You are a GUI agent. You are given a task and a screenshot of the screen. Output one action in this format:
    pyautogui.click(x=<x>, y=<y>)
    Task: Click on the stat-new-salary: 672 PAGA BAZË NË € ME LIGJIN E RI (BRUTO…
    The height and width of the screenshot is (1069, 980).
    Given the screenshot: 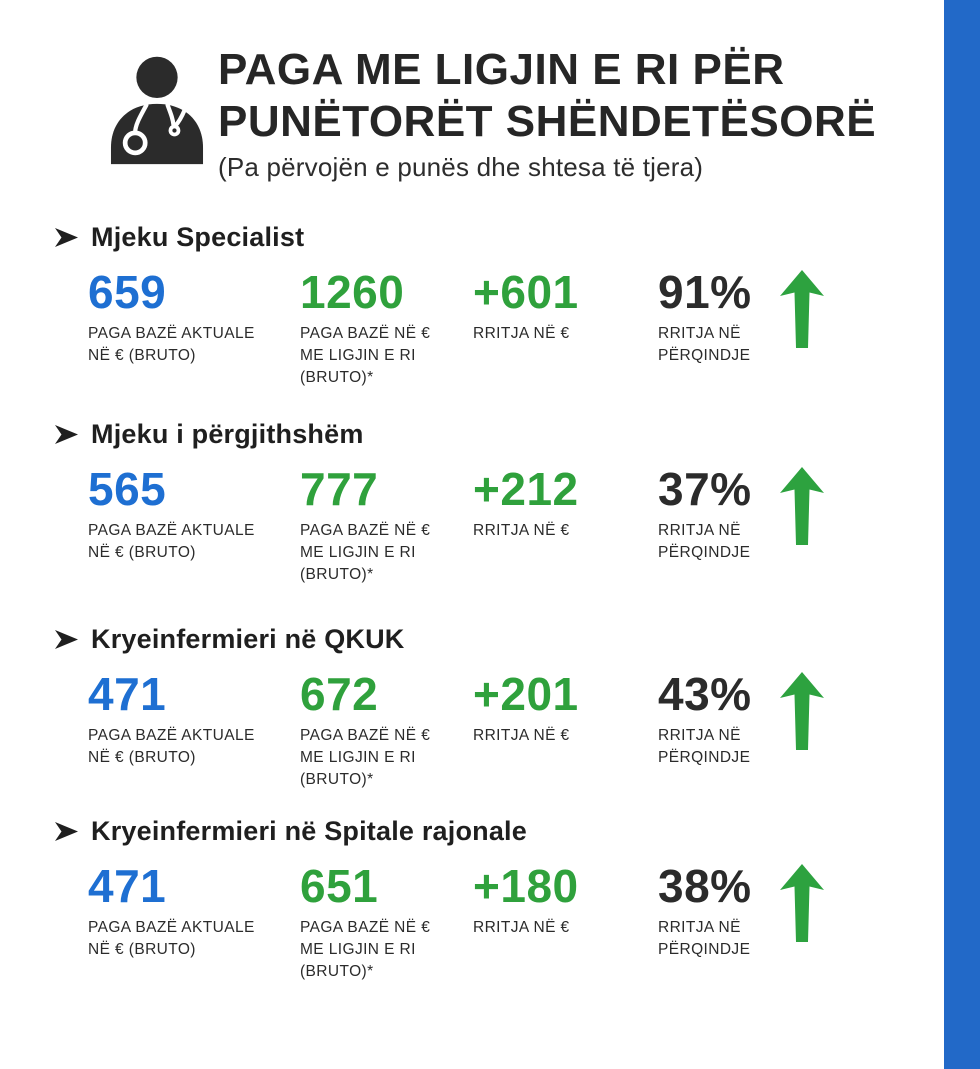 What is the action you would take?
    pyautogui.click(x=382, y=730)
    